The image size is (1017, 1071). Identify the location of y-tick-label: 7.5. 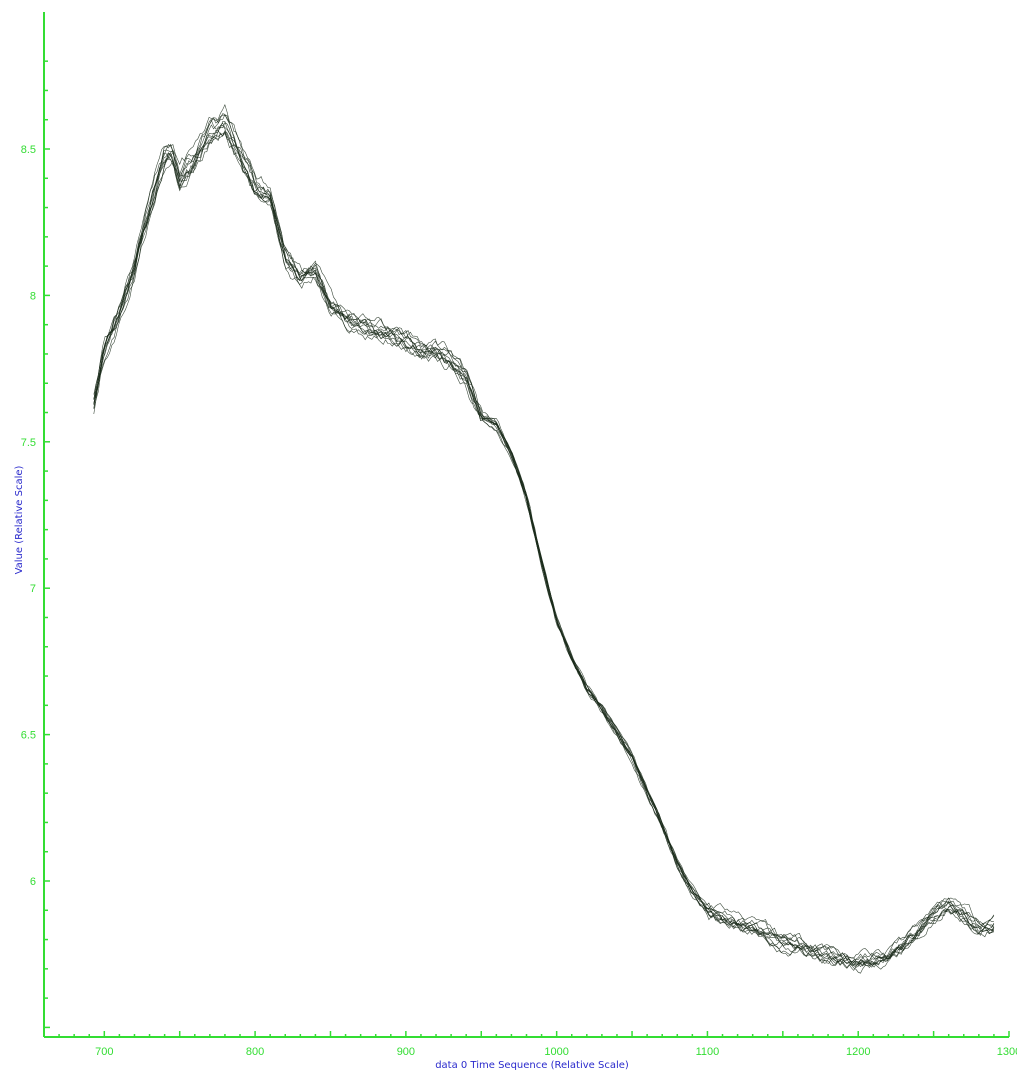
(28, 443).